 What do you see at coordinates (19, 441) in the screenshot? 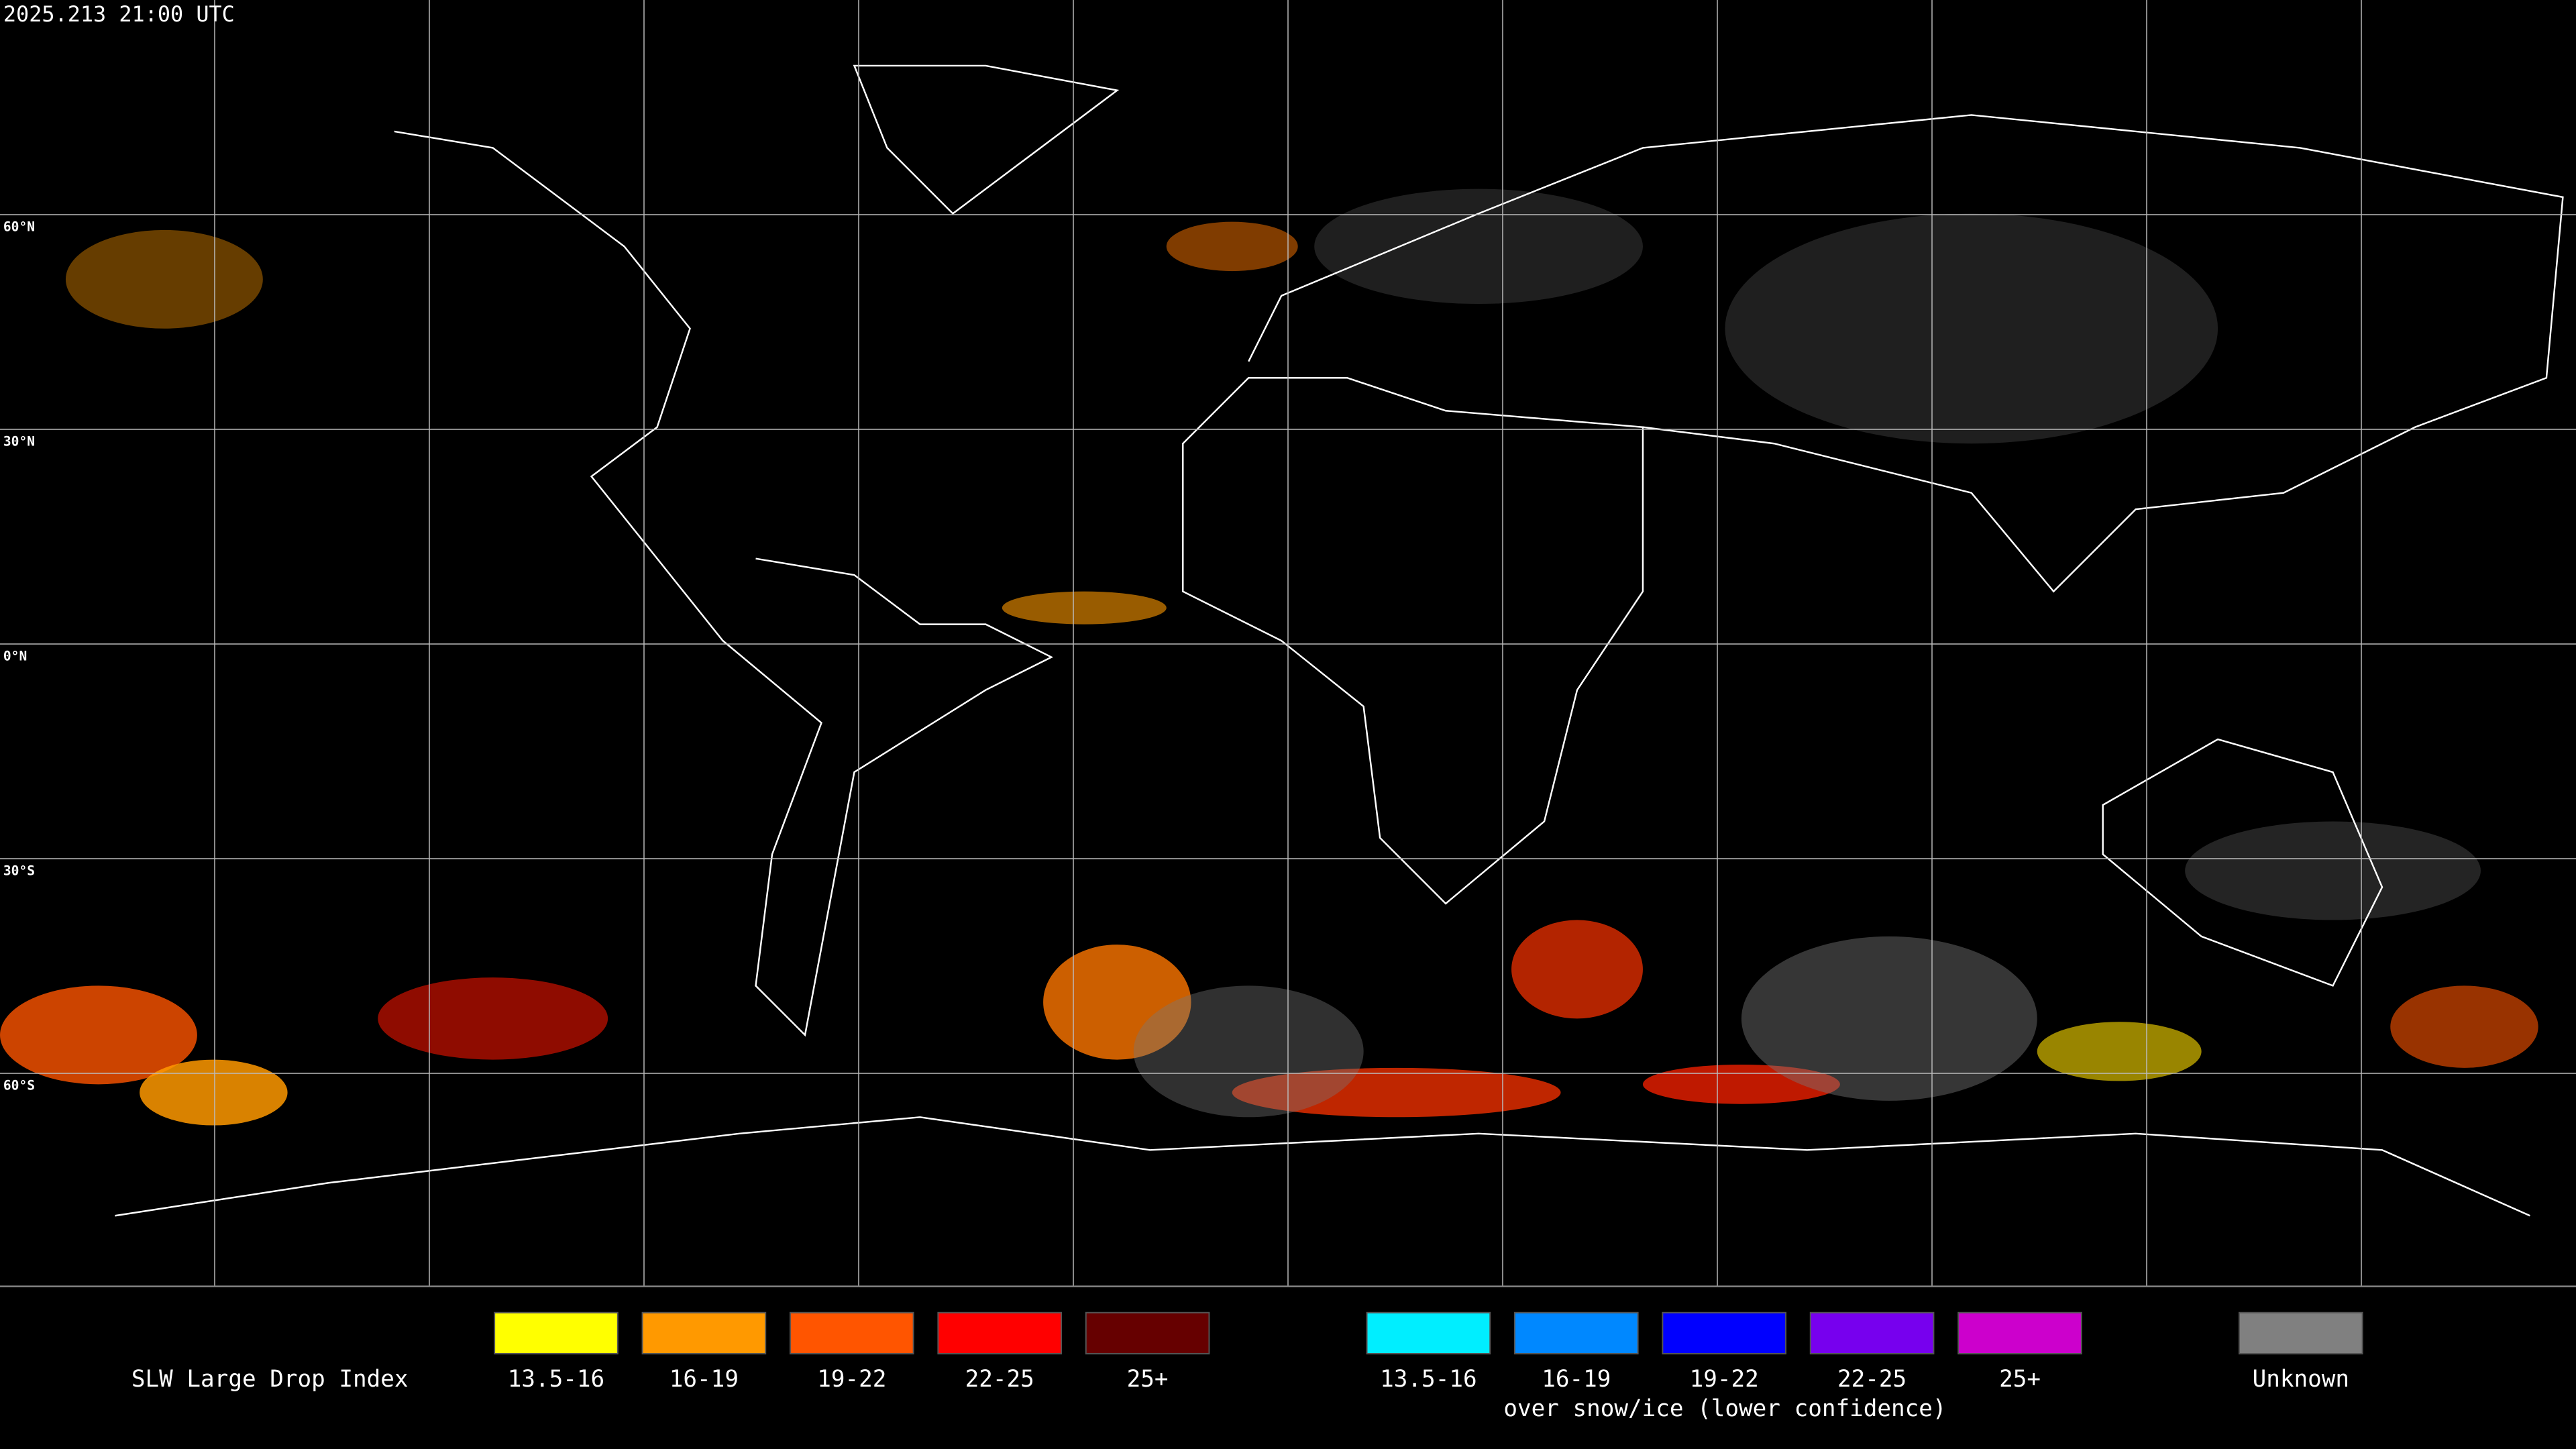
I see `latitude-label: 30°N` at bounding box center [19, 441].